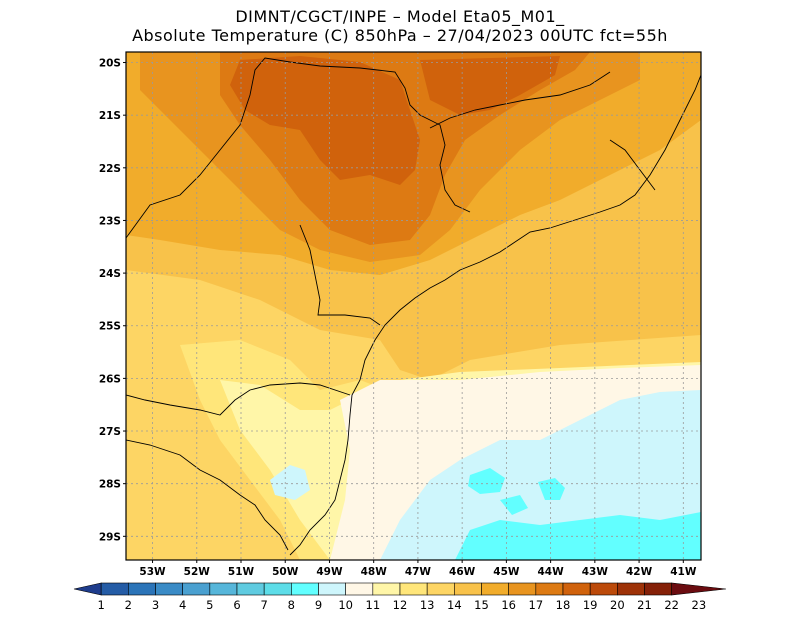 The height and width of the screenshot is (618, 800). What do you see at coordinates (152, 572) in the screenshot?
I see `lon-tick-label: 53W` at bounding box center [152, 572].